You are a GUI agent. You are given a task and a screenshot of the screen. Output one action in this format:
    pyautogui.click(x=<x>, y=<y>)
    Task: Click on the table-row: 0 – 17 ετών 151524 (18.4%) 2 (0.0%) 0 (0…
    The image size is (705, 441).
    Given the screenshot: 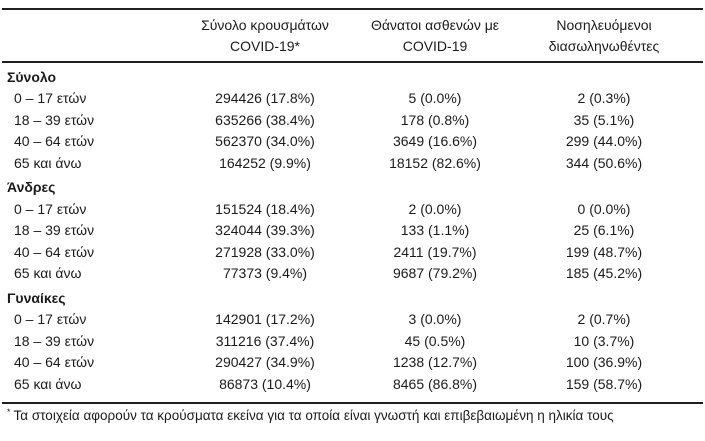 What is the action you would take?
    pyautogui.click(x=352, y=210)
    